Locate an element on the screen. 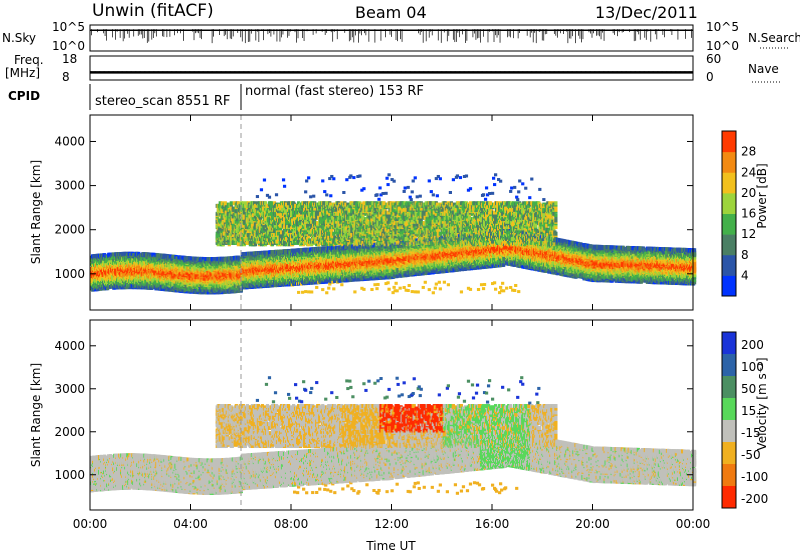  freq-tick-bottom: 8 is located at coordinates (66, 77).